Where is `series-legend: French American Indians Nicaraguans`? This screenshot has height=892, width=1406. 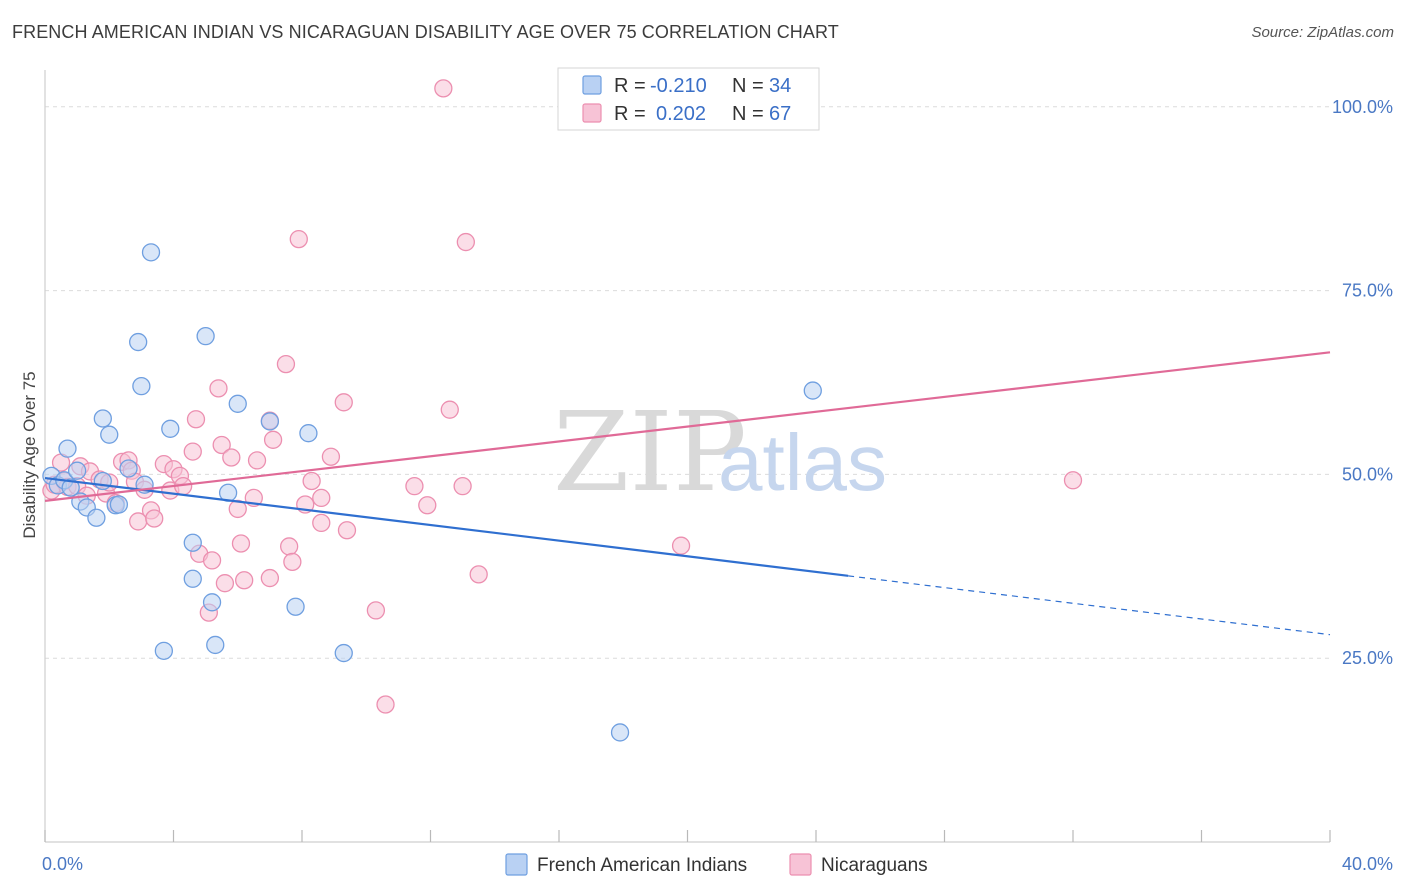
series-legend: French American Indians Nicaraguans is located at coordinates (716, 864).